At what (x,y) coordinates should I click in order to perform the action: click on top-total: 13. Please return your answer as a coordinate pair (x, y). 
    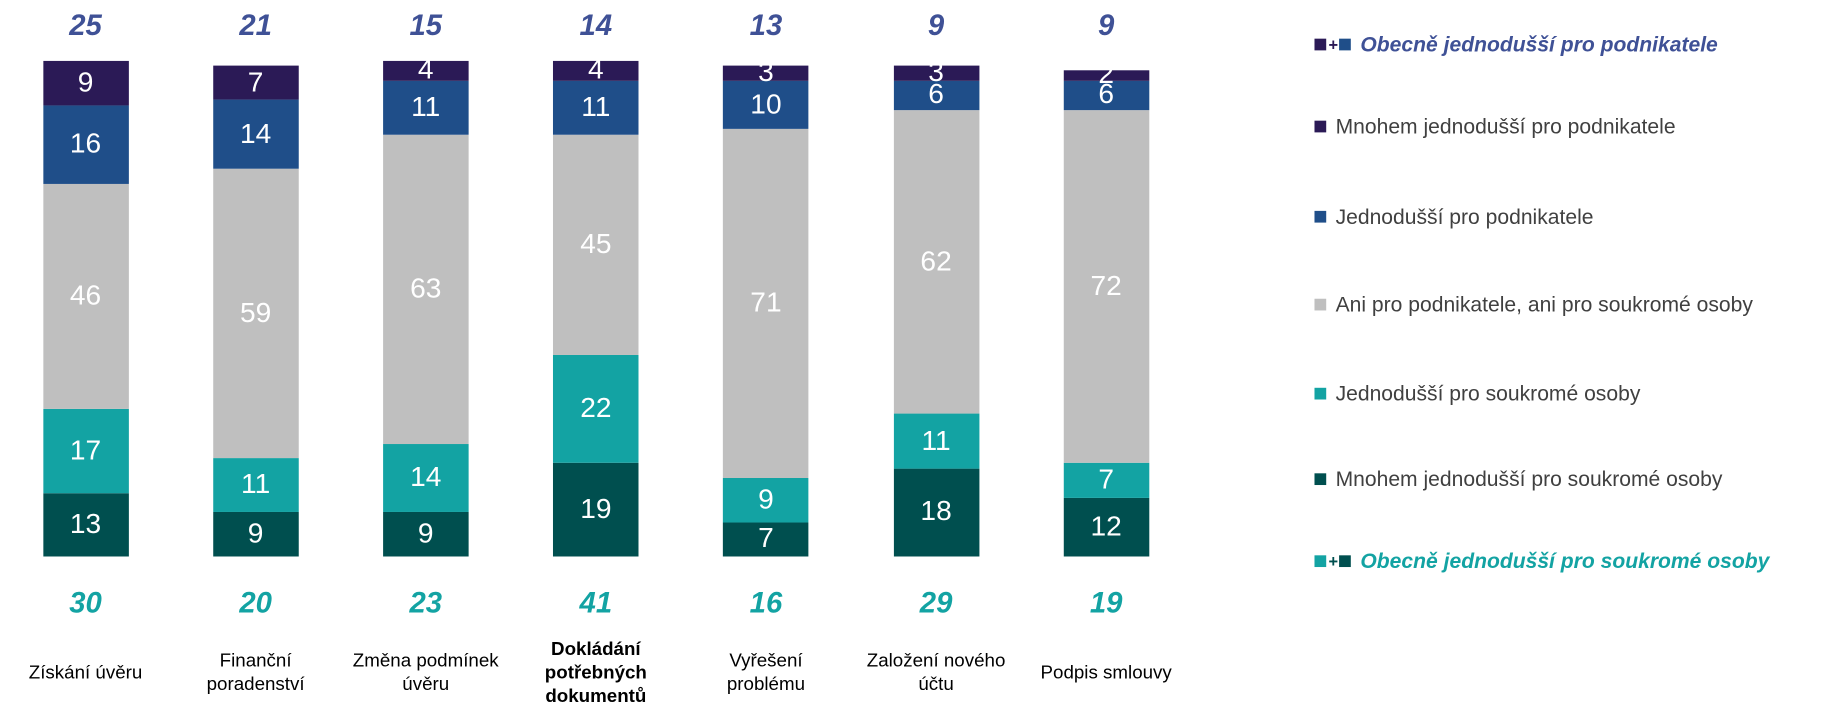
    Looking at the image, I should click on (766, 26).